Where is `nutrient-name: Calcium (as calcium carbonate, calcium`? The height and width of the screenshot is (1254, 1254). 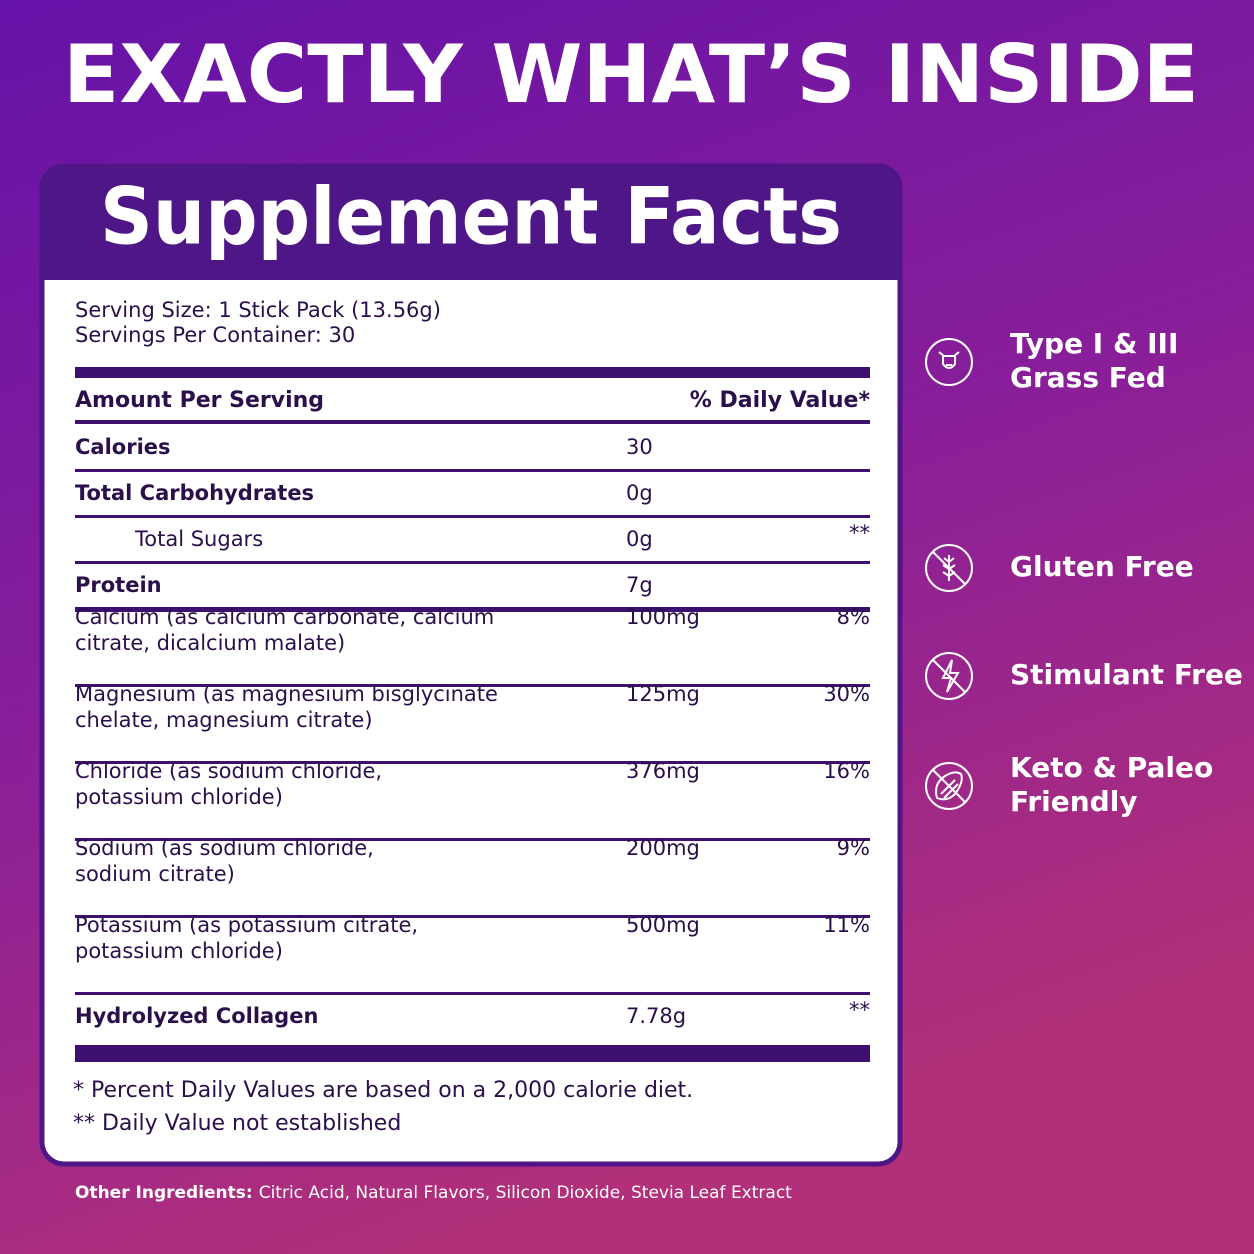 nutrient-name: Calcium (as calcium carbonate, calcium is located at coordinates (284, 617).